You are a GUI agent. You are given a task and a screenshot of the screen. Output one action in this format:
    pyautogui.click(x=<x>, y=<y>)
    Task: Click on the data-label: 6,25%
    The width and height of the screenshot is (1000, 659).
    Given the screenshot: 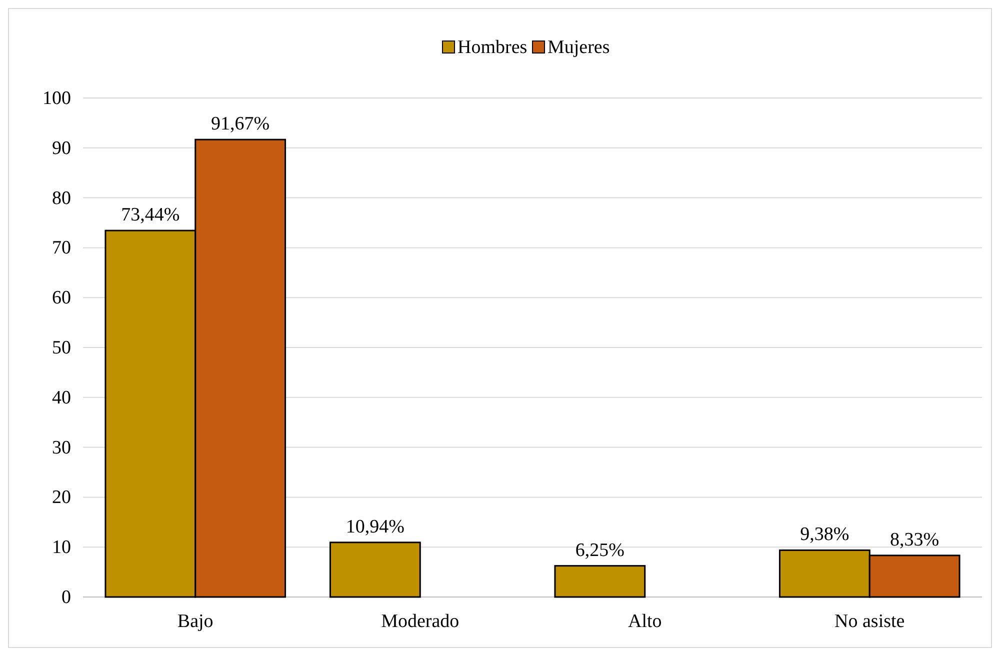 What is the action you would take?
    pyautogui.click(x=600, y=550)
    